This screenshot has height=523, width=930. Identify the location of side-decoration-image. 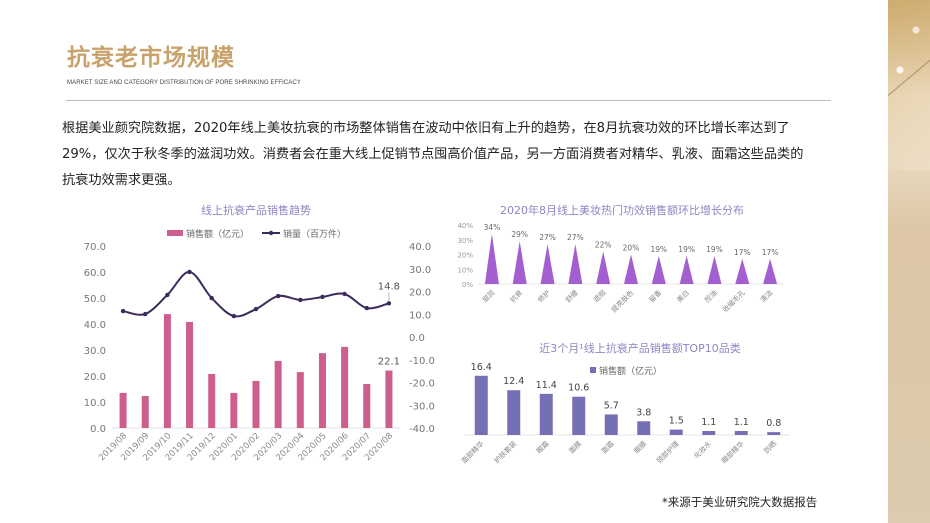
(909, 261).